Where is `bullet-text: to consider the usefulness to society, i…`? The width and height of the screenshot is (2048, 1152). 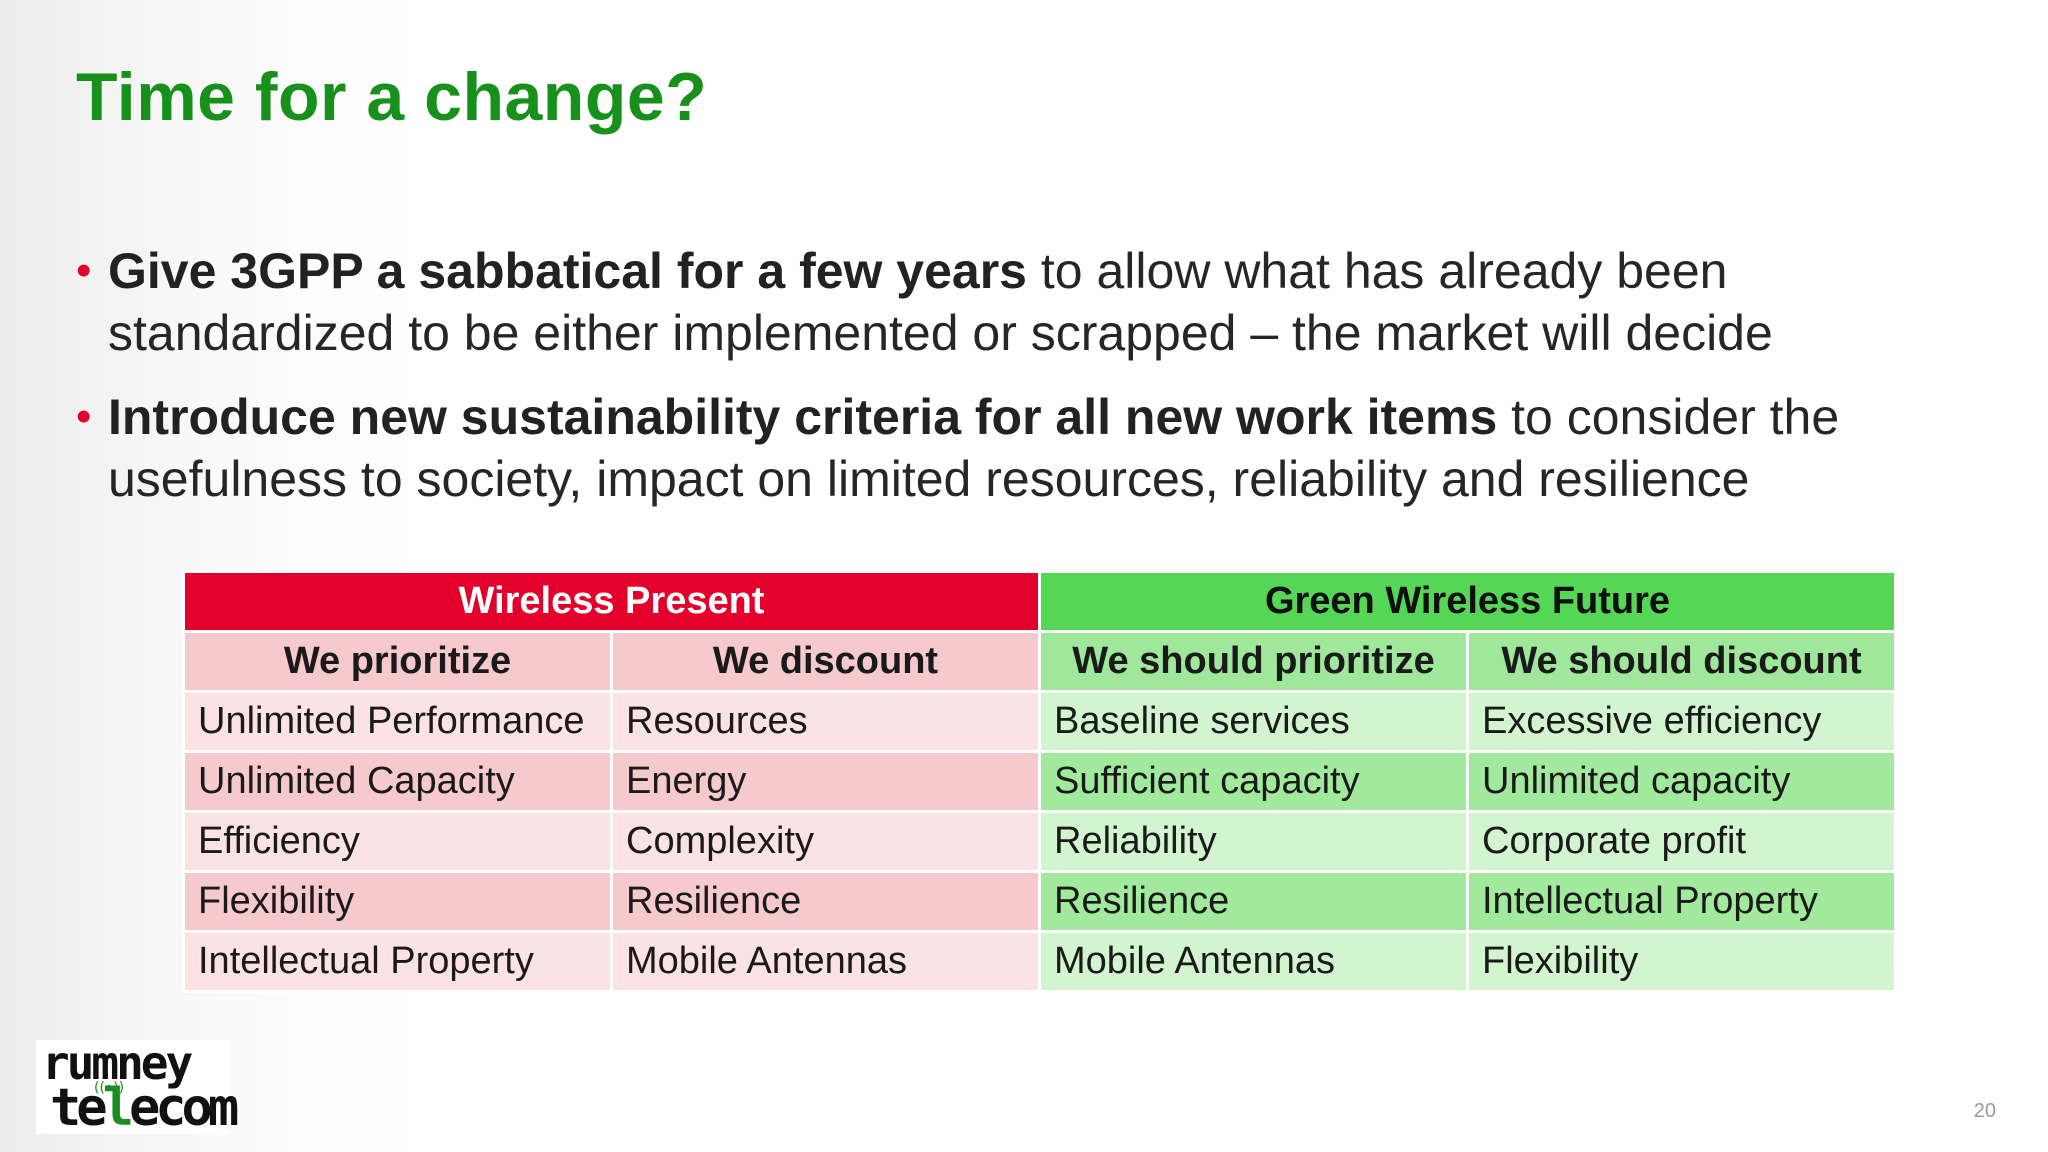
bullet-text: to consider the usefulness to society, i… is located at coordinates (974, 448).